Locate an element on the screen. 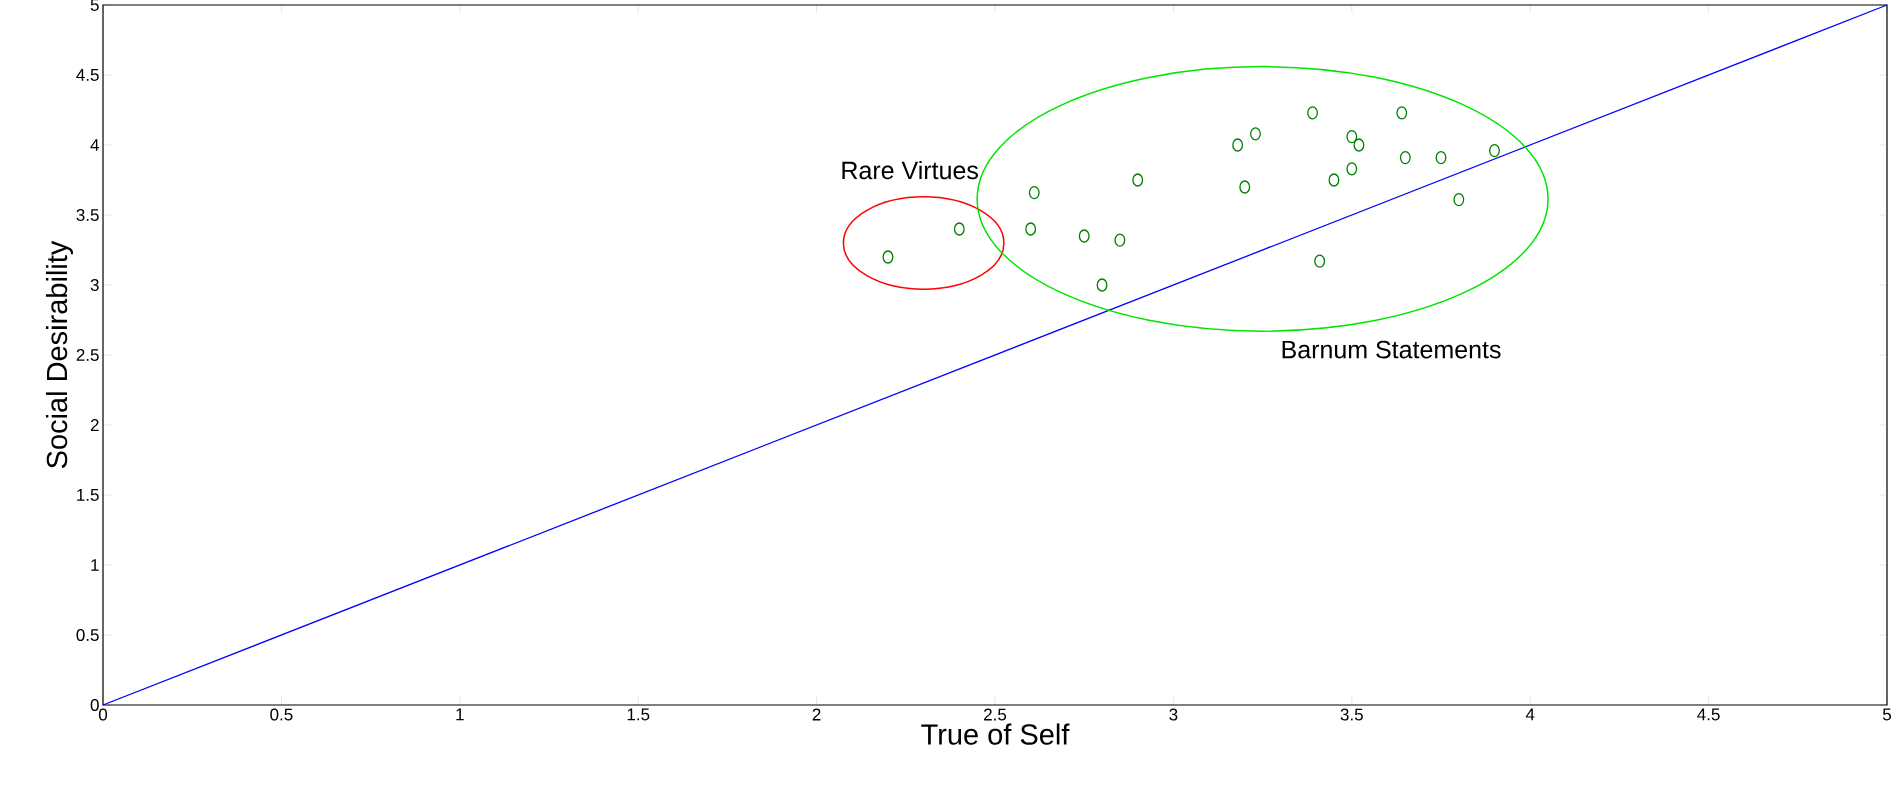 The height and width of the screenshot is (799, 1897). x-tick-label: 0.5 is located at coordinates (281, 714).